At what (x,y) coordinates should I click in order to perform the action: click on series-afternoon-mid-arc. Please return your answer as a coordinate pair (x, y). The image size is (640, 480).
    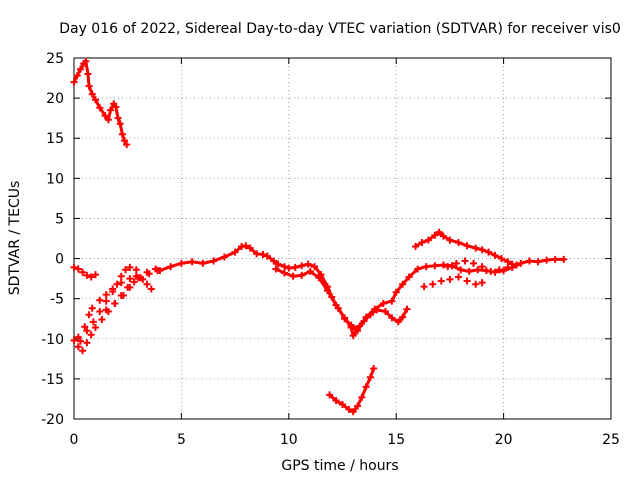
    Looking at the image, I should click on (470, 274).